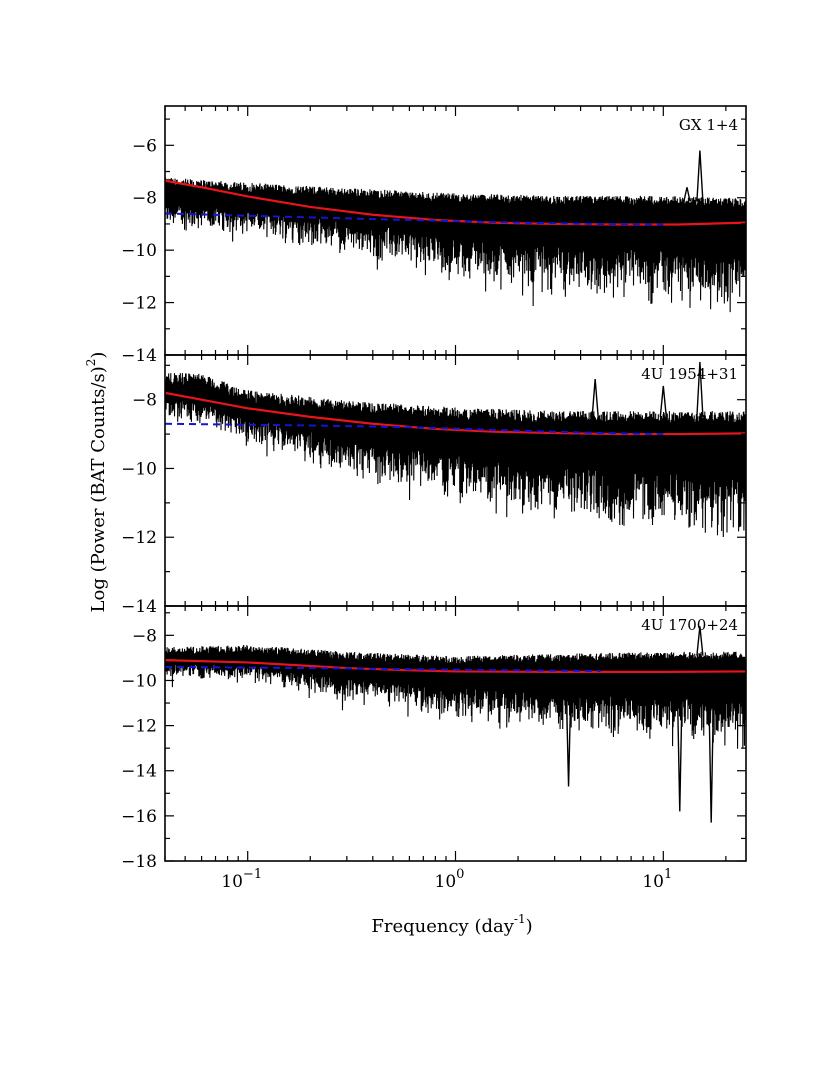 Image resolution: width=830 pixels, height=1073 pixels. I want to click on panel-2-title: 4U 1954+31, so click(689, 374).